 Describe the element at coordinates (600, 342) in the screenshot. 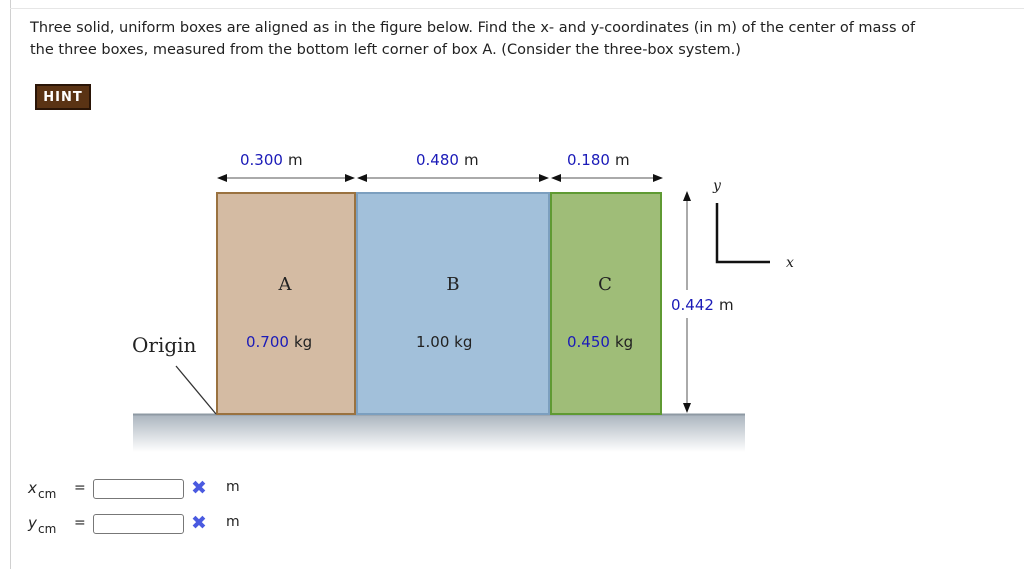

I see `box-c-mass: 0.450 kg` at that location.